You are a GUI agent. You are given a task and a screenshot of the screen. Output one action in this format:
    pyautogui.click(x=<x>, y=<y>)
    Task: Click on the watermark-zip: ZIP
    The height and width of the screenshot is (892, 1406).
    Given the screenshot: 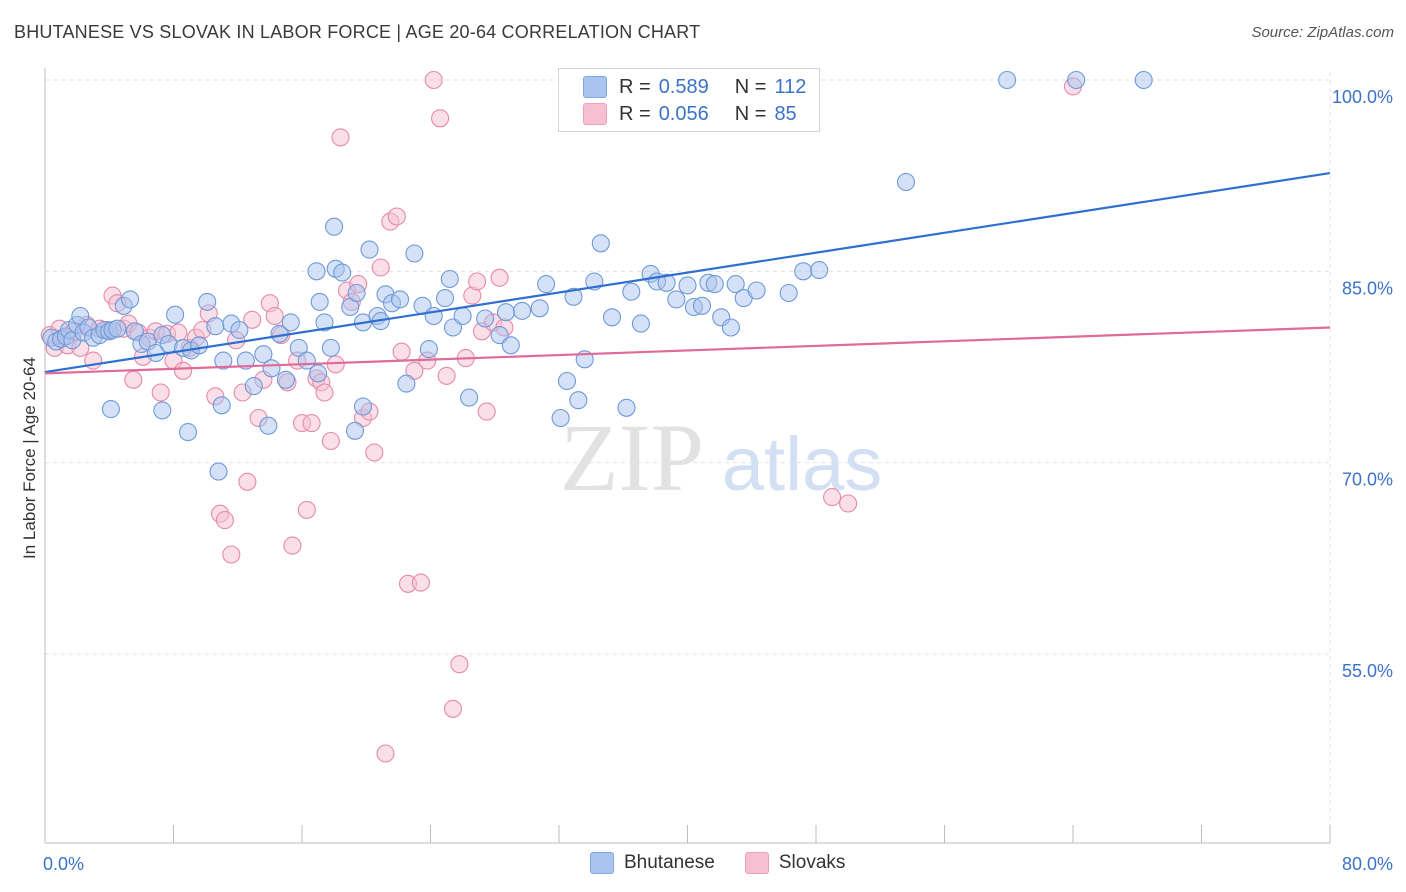 What is the action you would take?
    pyautogui.click(x=632, y=457)
    